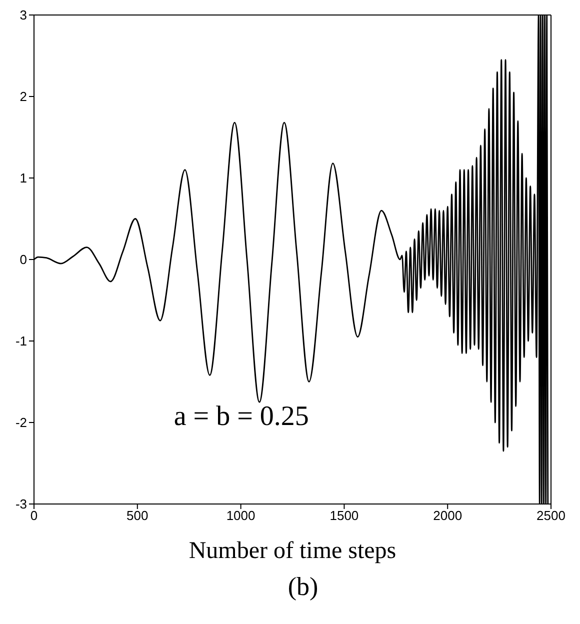 The image size is (580, 624). I want to click on y-tick-label: -3, so click(21, 504).